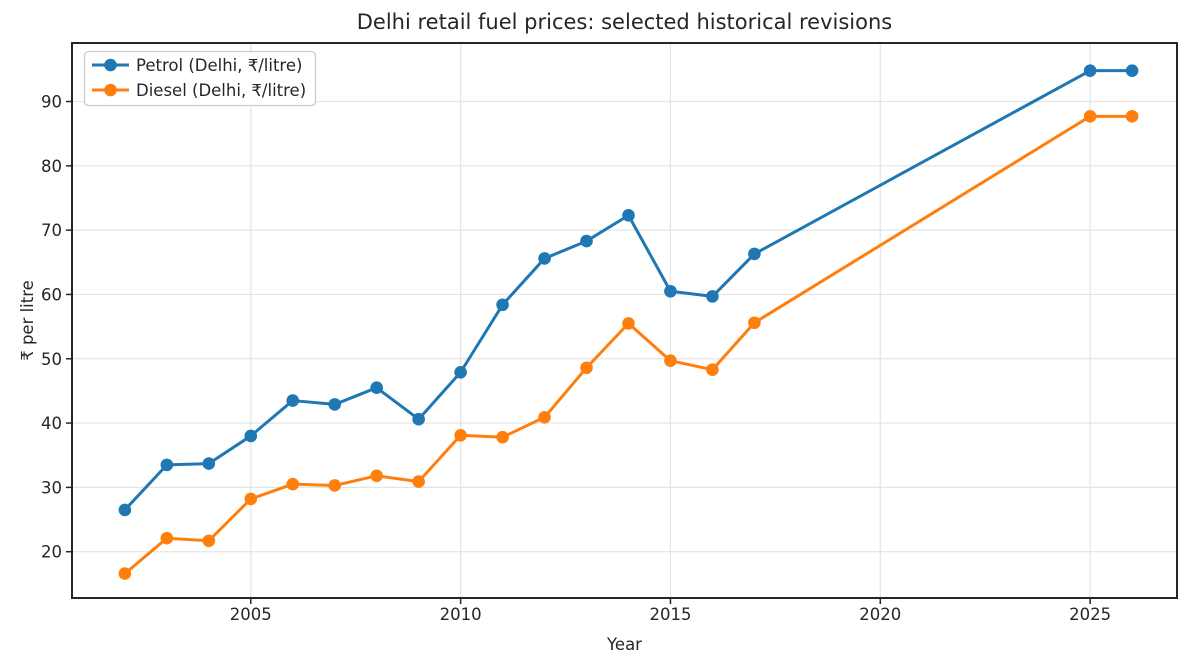  Describe the element at coordinates (1090, 614) in the screenshot. I see `x-tick-label: 2025` at that location.